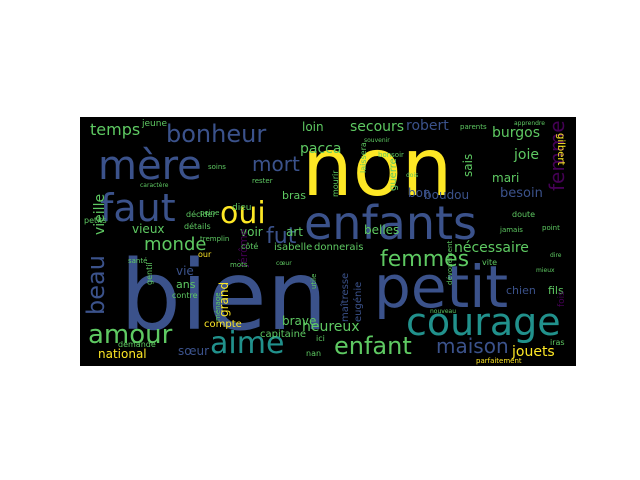 The height and width of the screenshot is (480, 640). What do you see at coordinates (154, 185) in the screenshot?
I see `word-caractere: caractère` at bounding box center [154, 185].